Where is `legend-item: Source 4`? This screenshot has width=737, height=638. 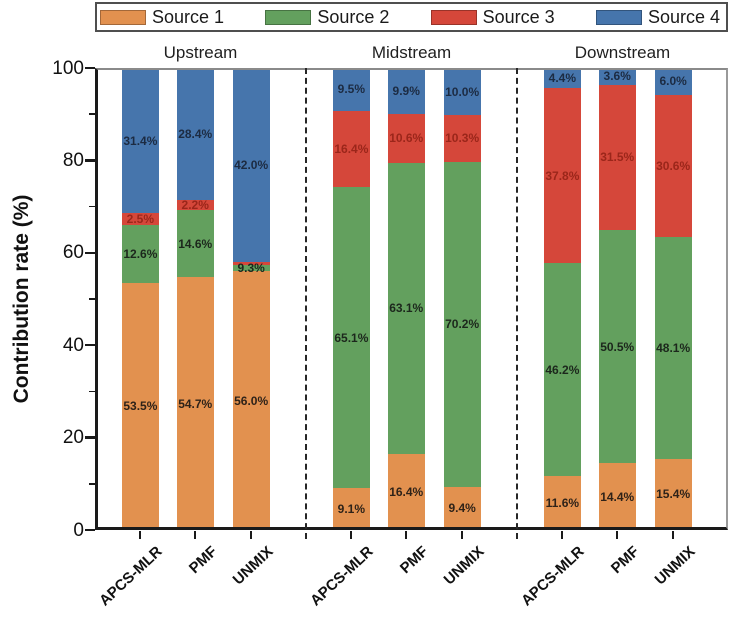
legend-item: Source 4 is located at coordinates (657, 17).